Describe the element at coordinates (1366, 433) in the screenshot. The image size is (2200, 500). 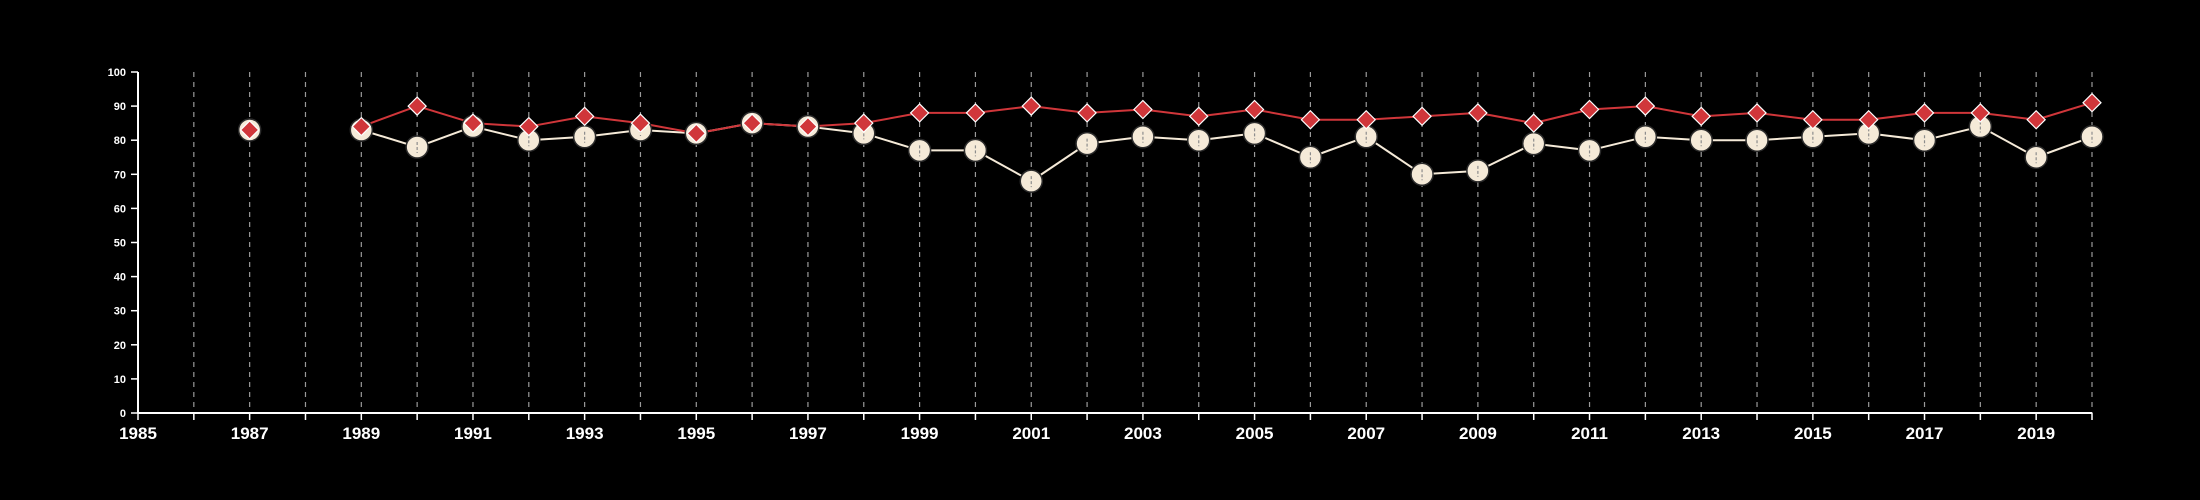
I see `x-tick-label: 2007` at that location.